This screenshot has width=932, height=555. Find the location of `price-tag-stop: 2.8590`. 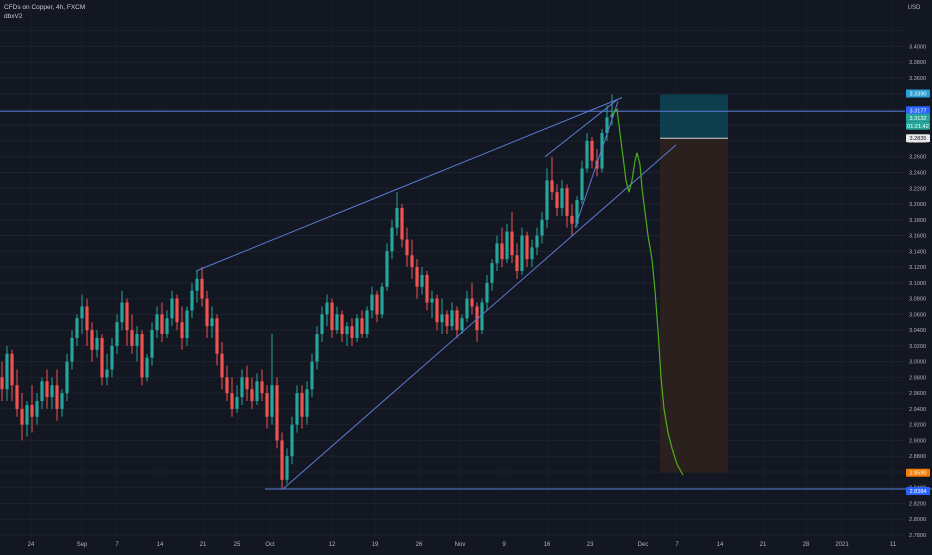

price-tag-stop: 2.8590 is located at coordinates (918, 472).